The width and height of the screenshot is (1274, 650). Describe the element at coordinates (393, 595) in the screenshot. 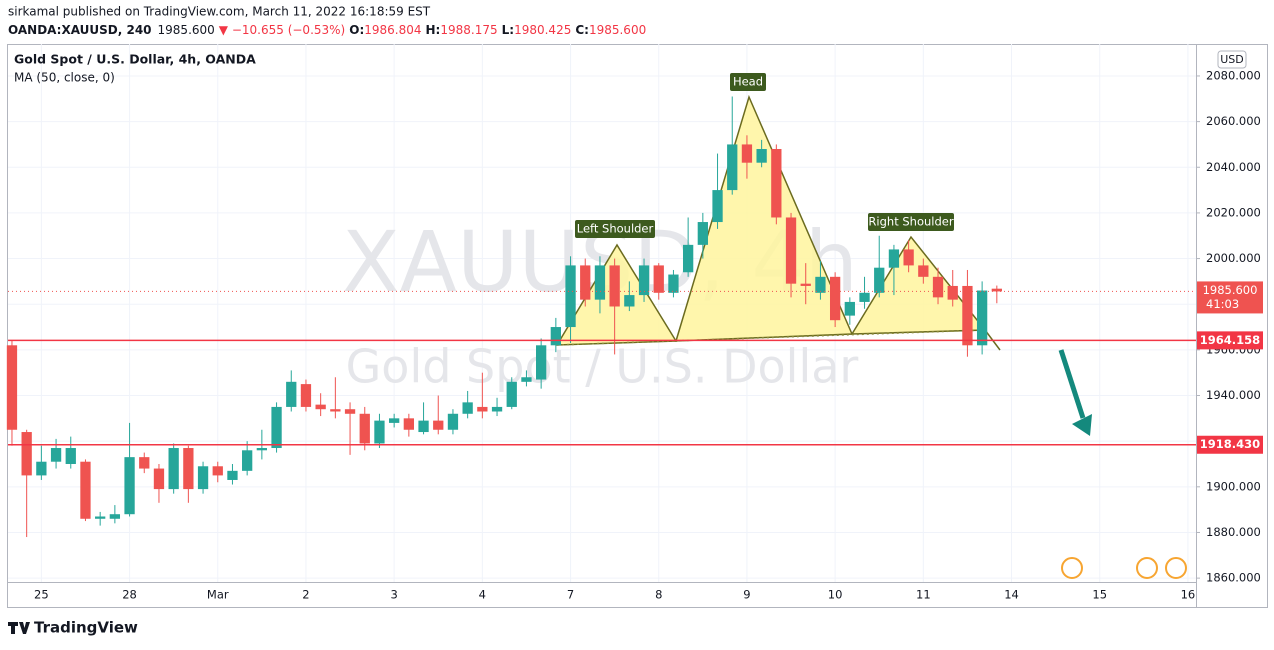

I see `x-tick-label: 3` at that location.